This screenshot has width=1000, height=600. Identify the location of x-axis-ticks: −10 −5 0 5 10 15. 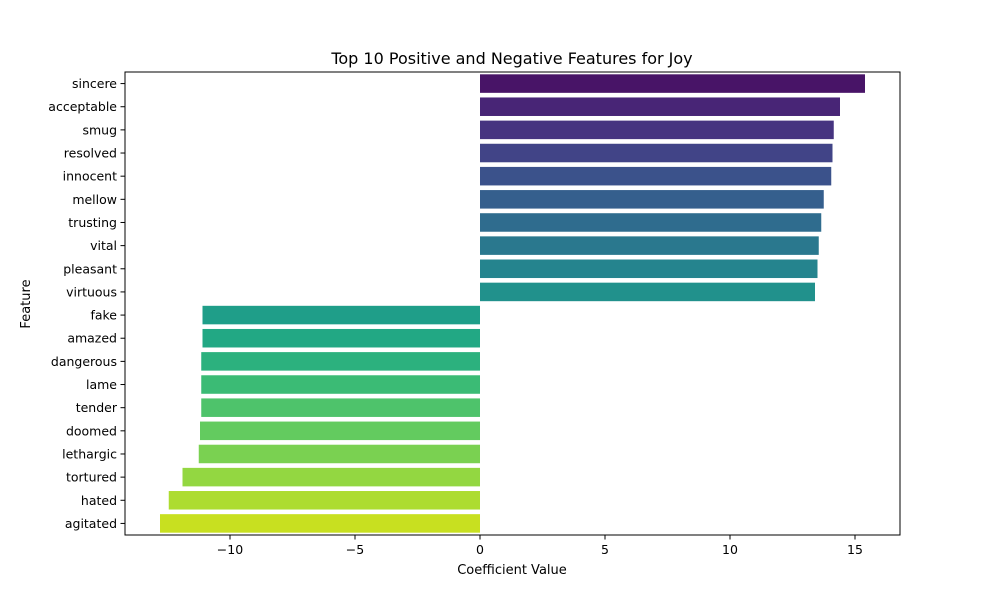
(540, 546).